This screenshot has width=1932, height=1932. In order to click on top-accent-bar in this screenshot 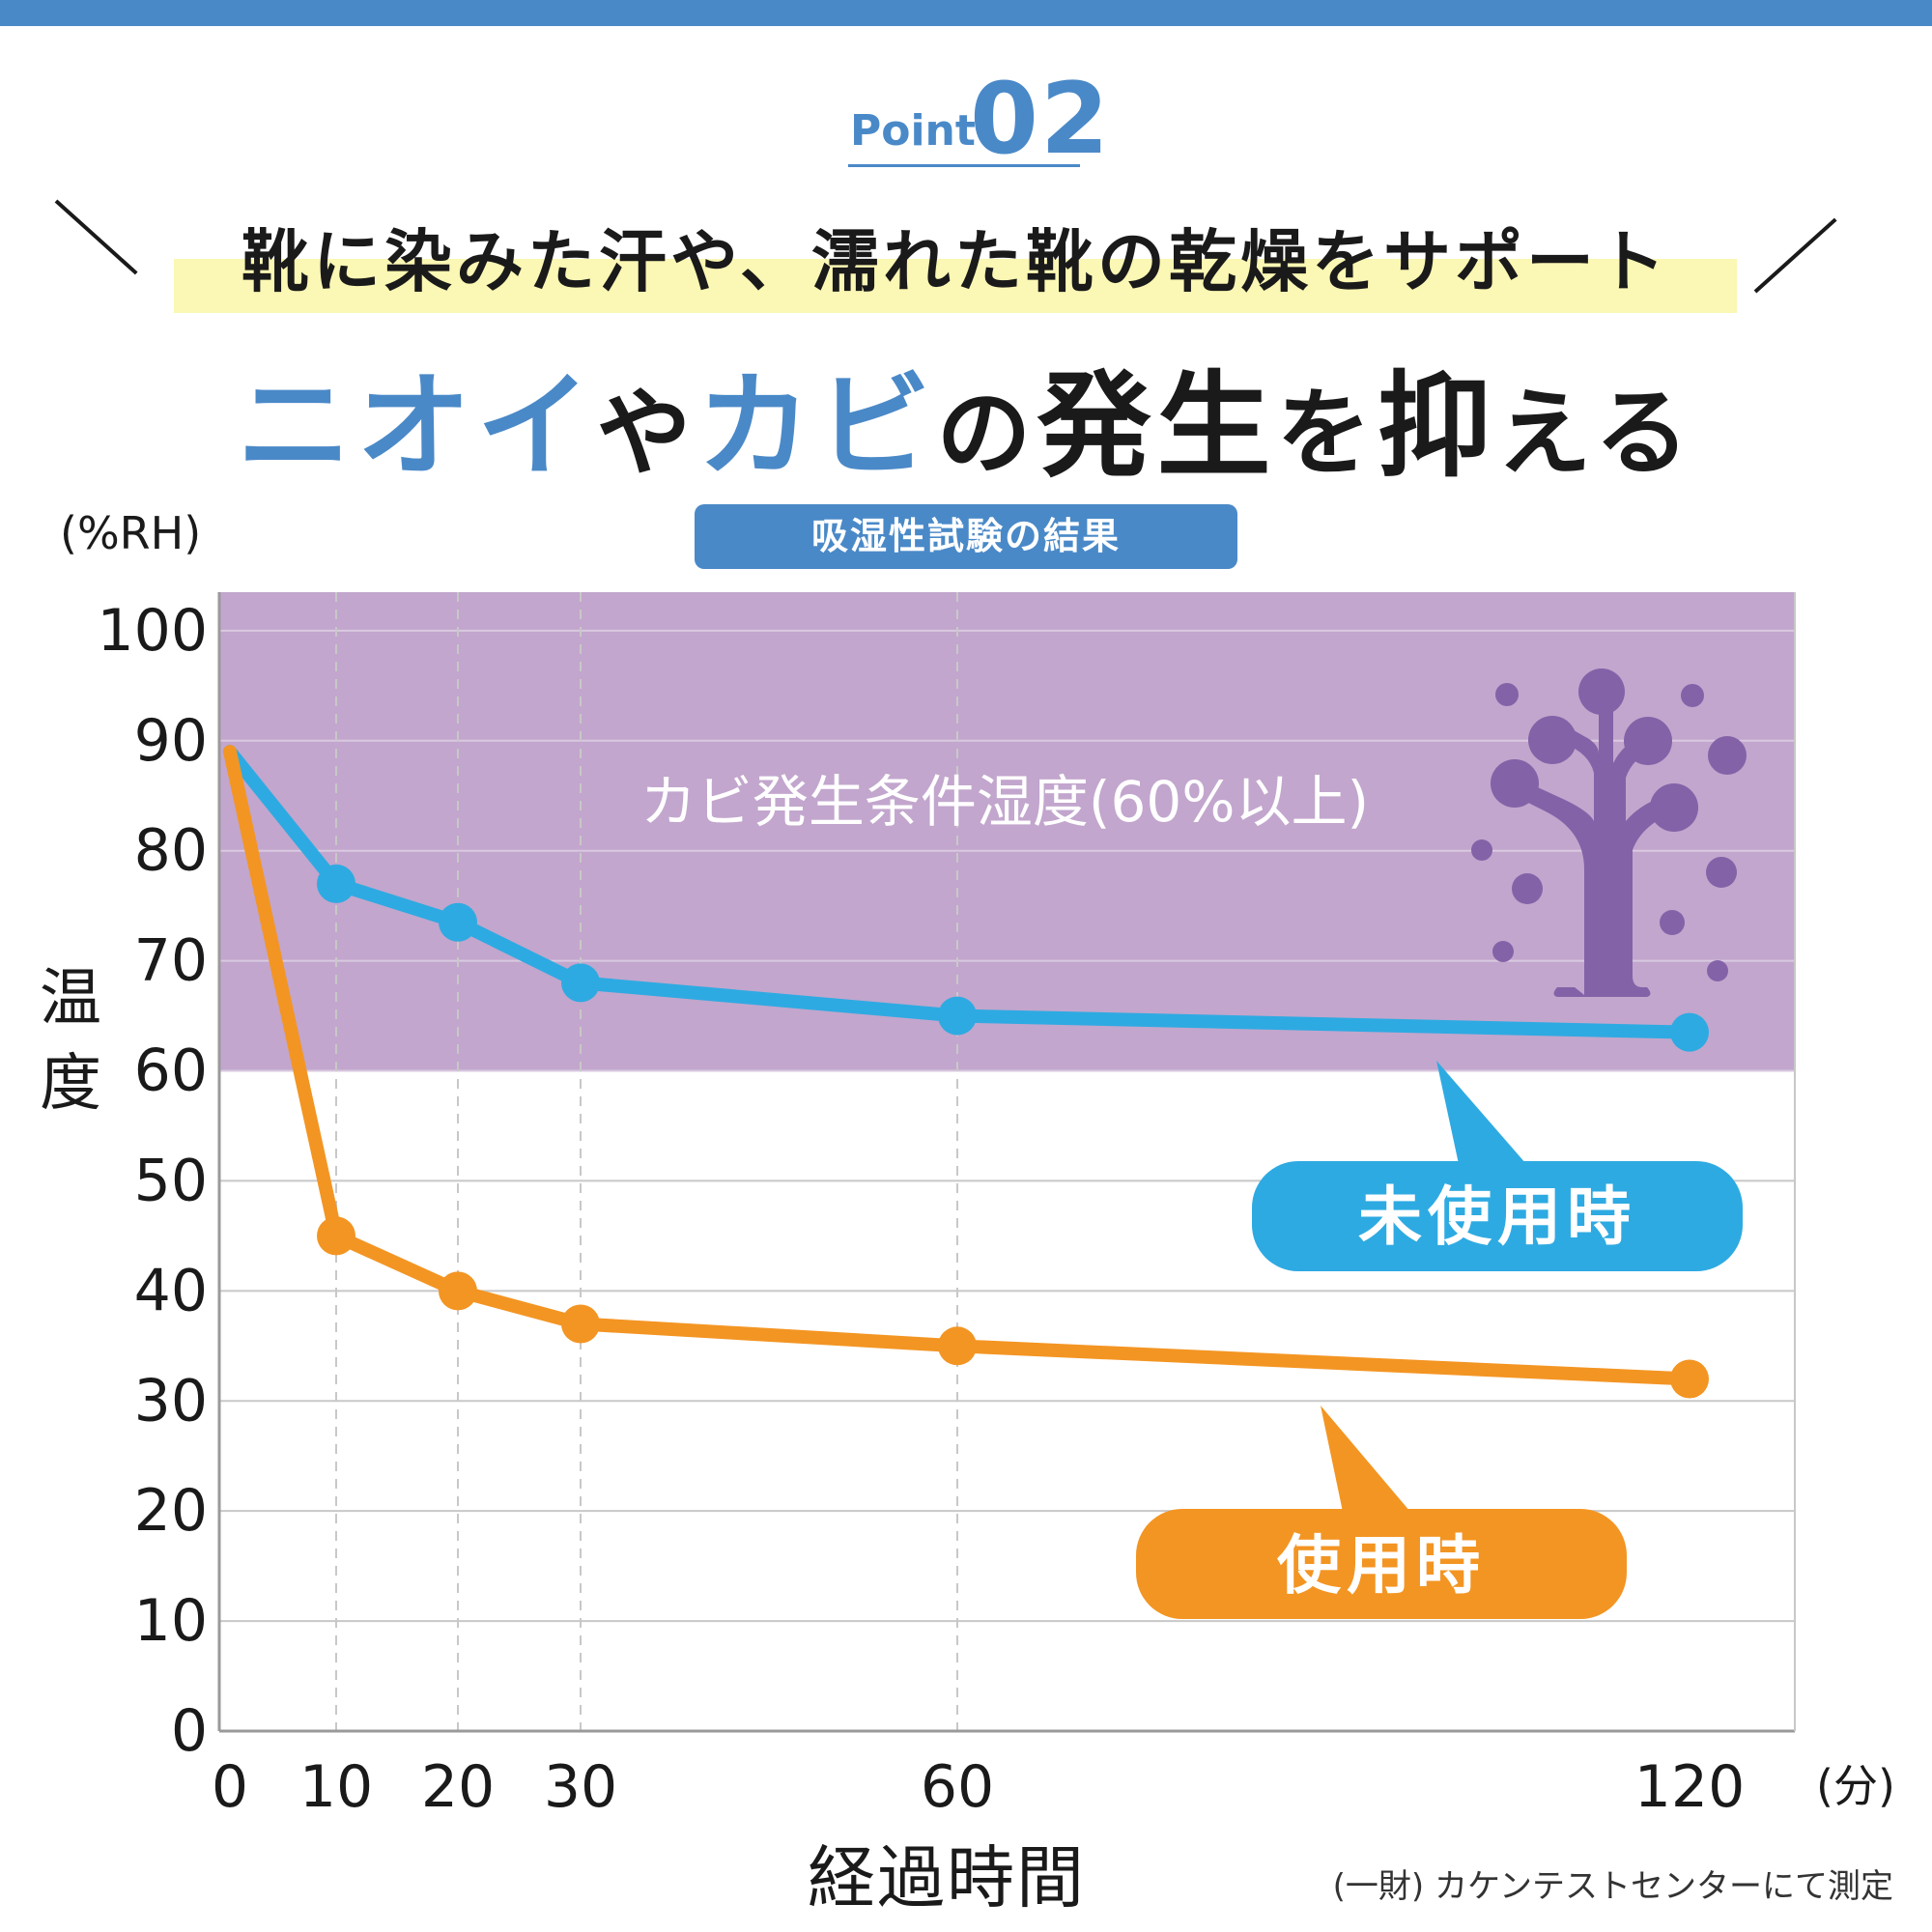, I will do `click(966, 13)`.